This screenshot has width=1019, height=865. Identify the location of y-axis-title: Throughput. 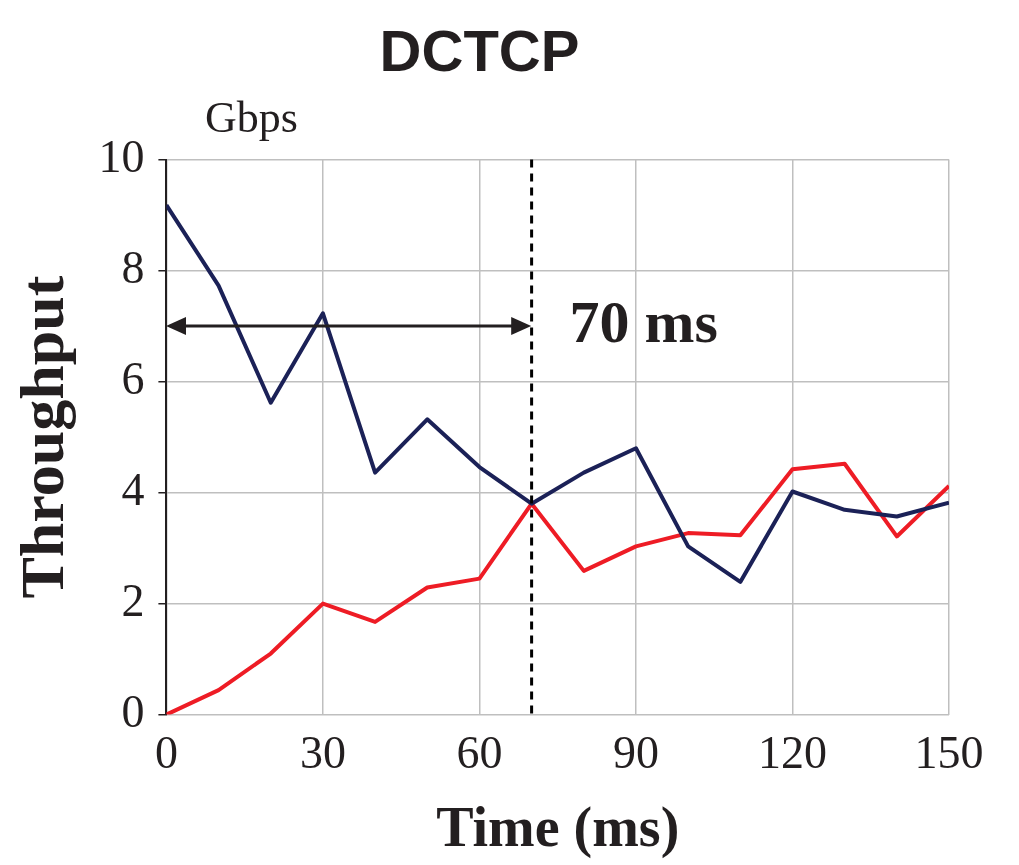
(42, 437).